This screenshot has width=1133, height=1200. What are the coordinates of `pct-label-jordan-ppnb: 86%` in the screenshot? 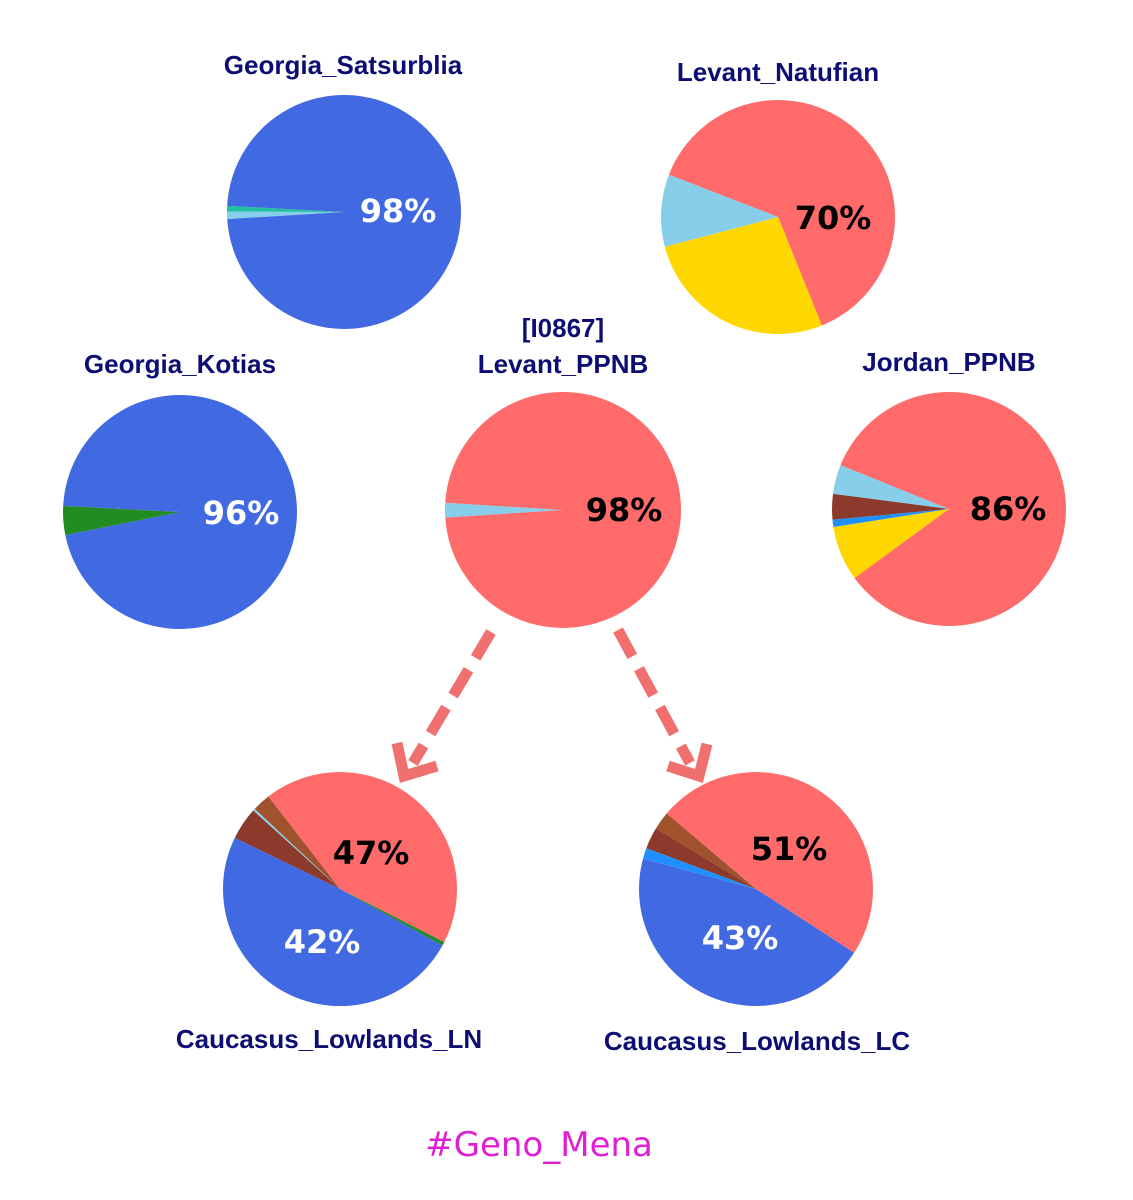 It's located at (1008, 509).